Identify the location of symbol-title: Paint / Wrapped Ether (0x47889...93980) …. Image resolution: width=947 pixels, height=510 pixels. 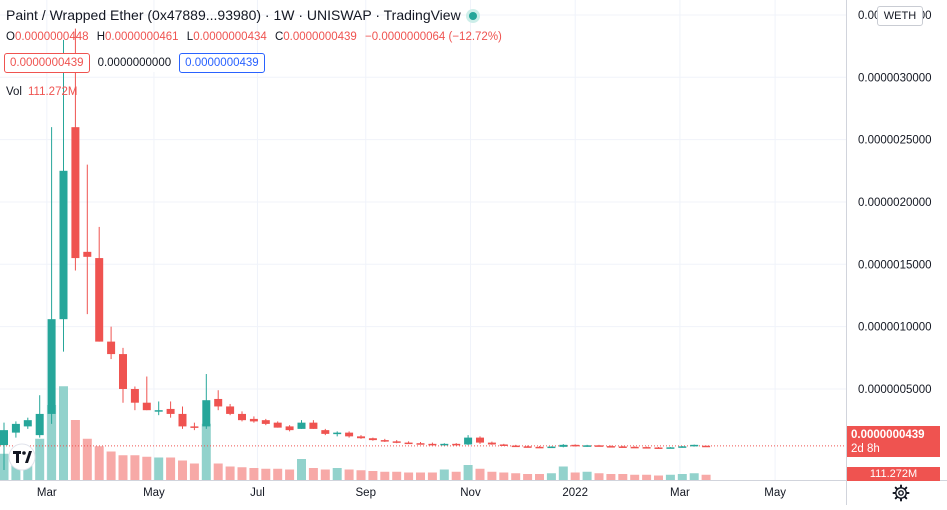
(233, 15).